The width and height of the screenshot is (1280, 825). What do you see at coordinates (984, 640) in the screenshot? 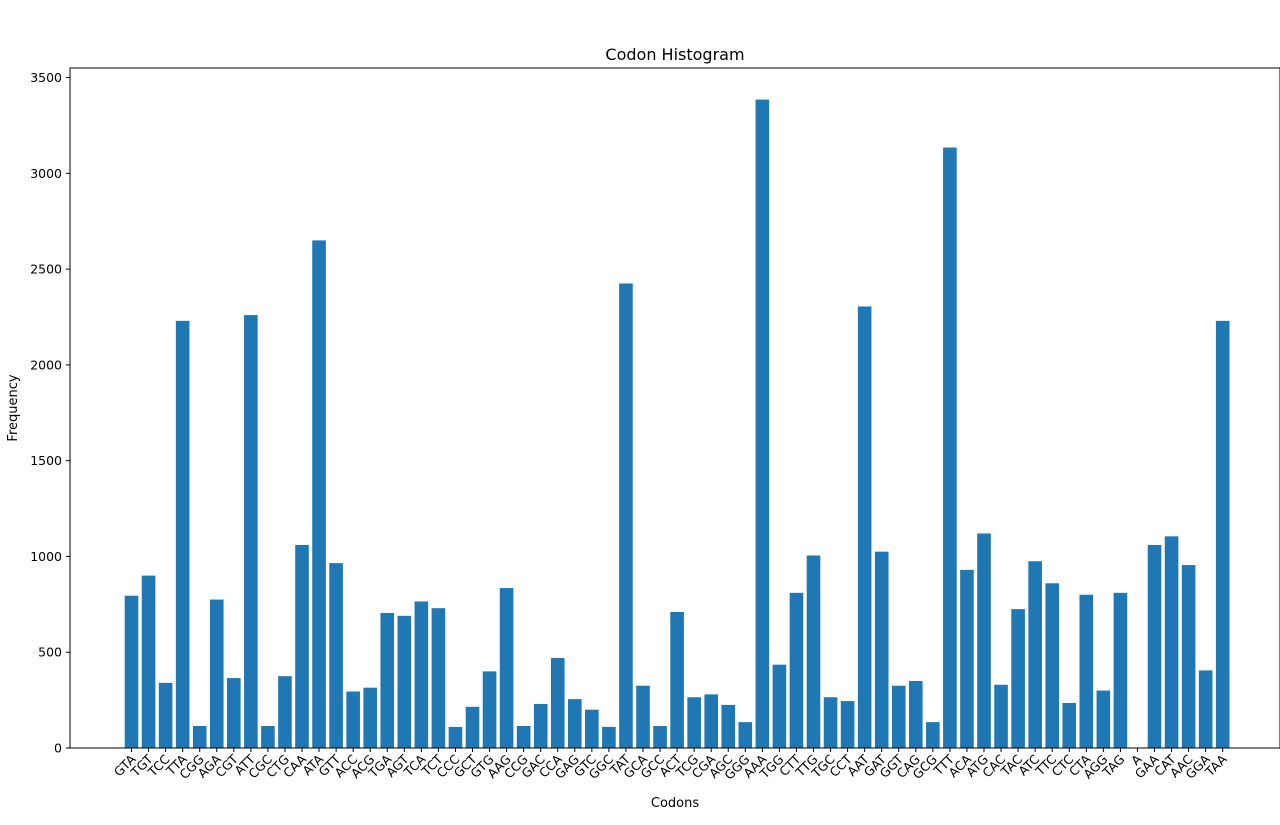
I see `bar-atg` at bounding box center [984, 640].